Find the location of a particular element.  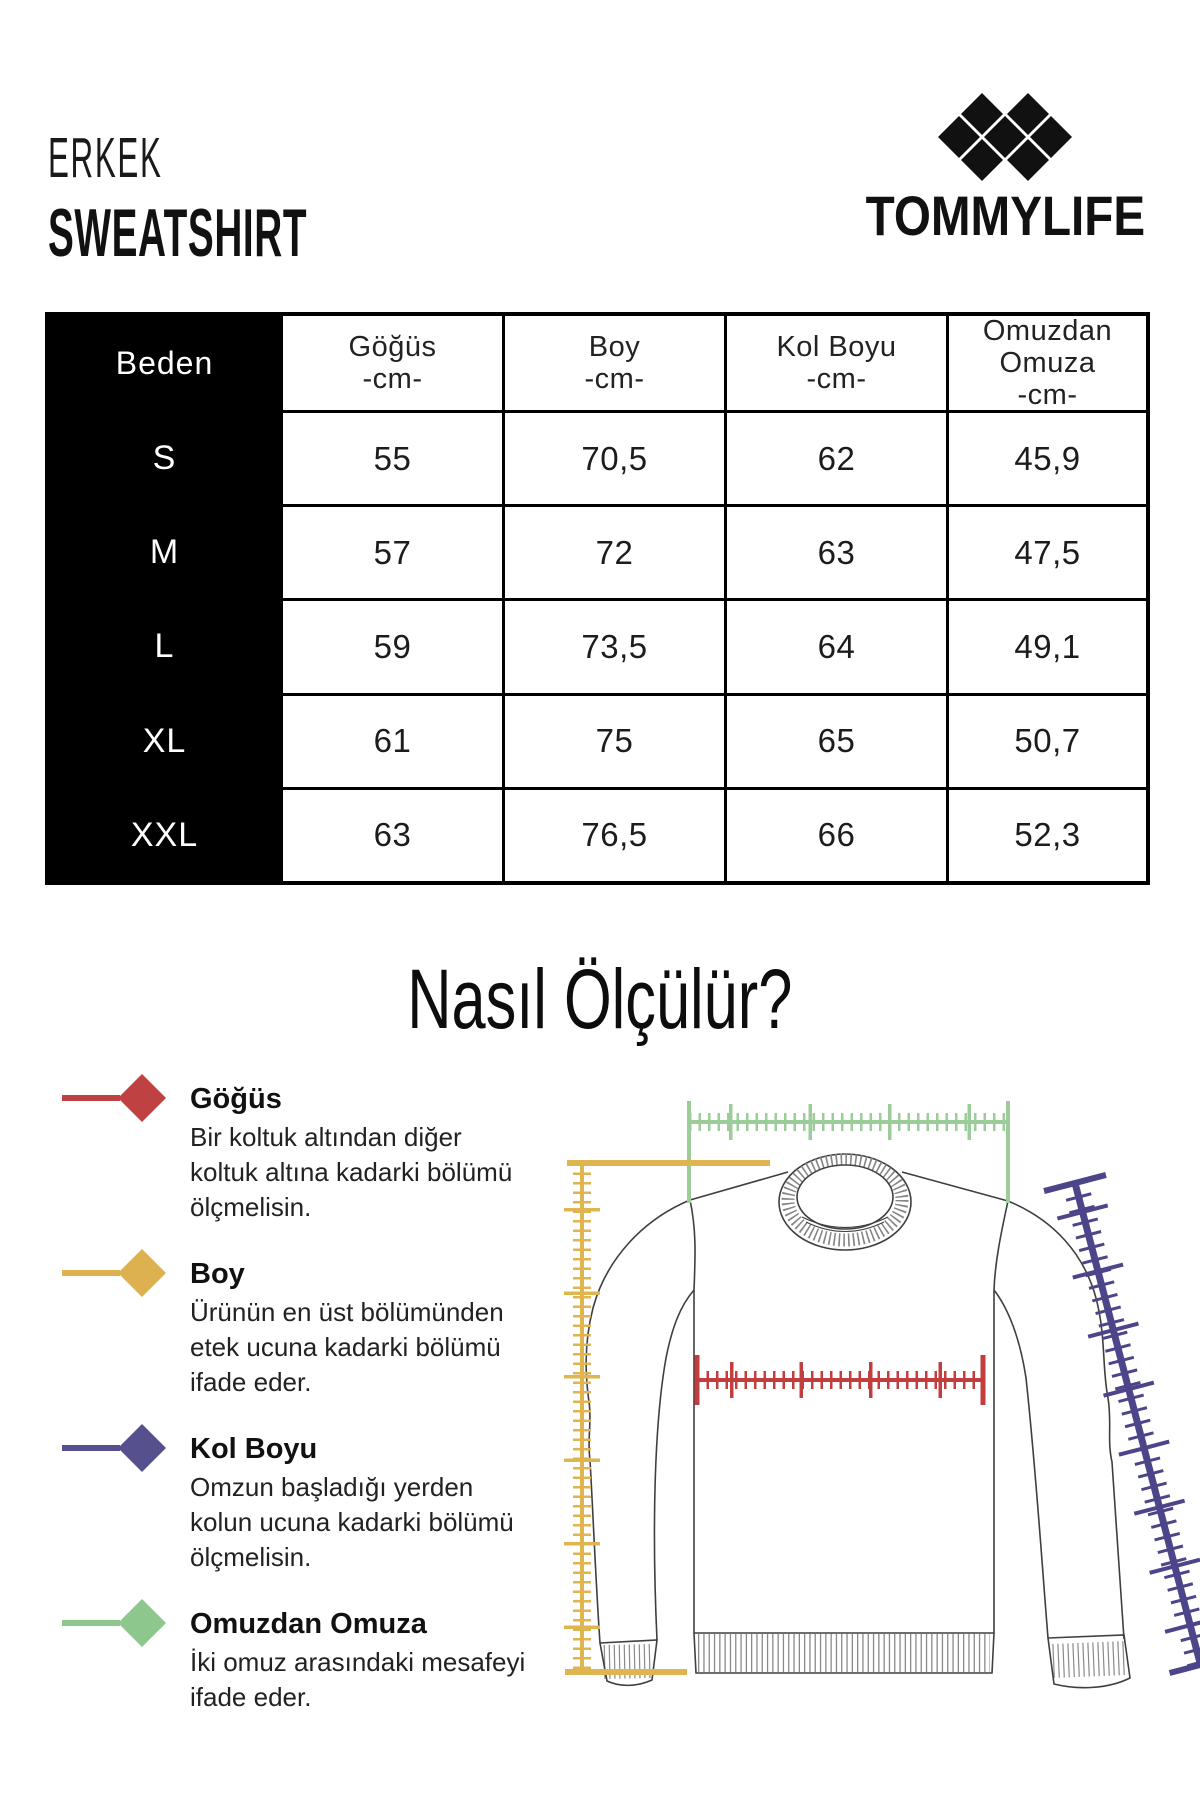

measure-value: 76,5 is located at coordinates (613, 833).